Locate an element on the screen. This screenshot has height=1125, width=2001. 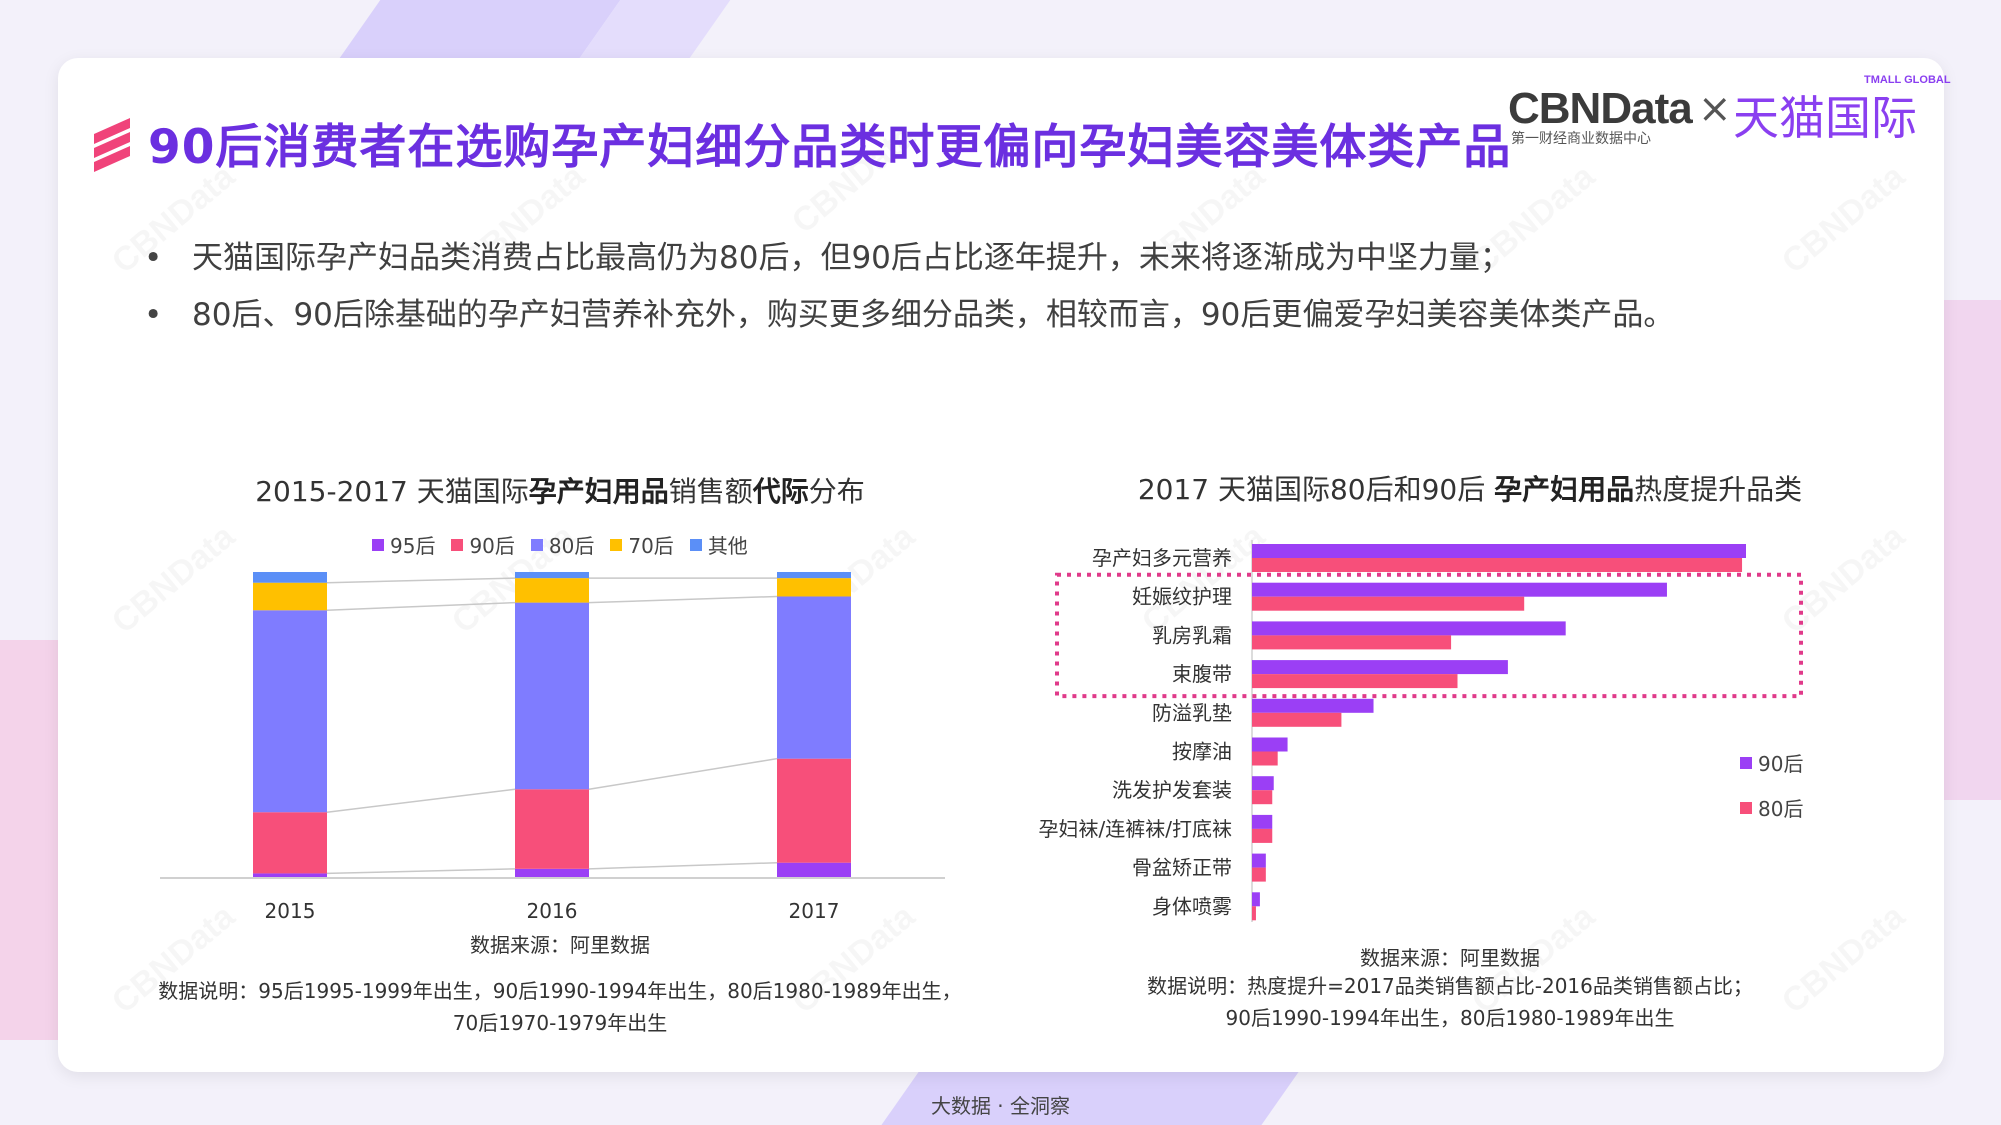
legend-item: 95后 is located at coordinates (403, 544).